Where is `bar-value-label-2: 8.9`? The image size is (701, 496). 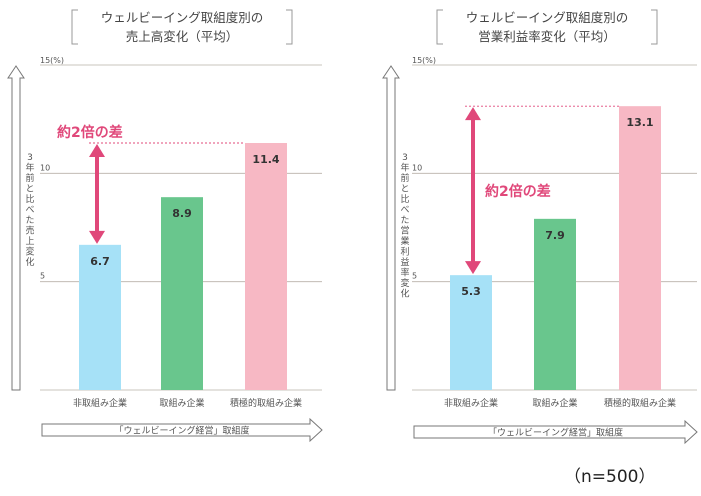
bar-value-label-2: 8.9 is located at coordinates (182, 213).